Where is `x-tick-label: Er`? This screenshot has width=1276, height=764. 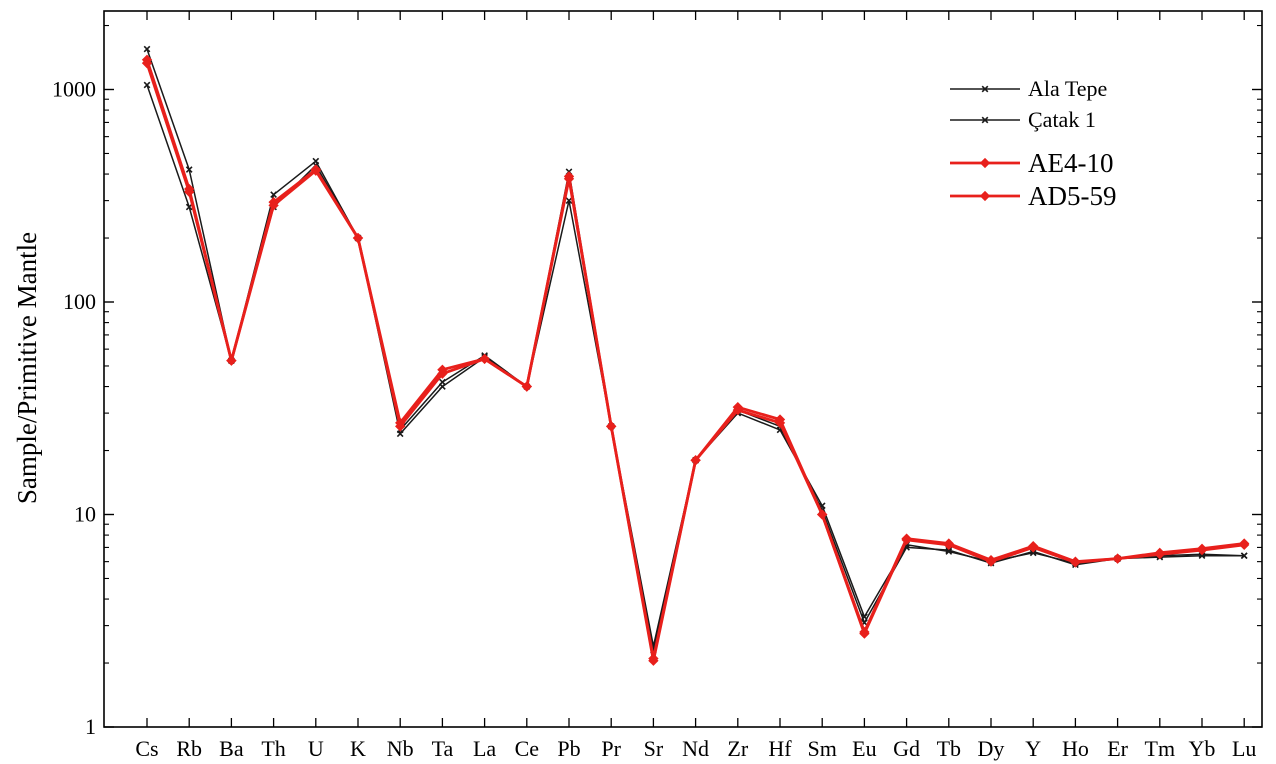
x-tick-label: Er is located at coordinates (1117, 748).